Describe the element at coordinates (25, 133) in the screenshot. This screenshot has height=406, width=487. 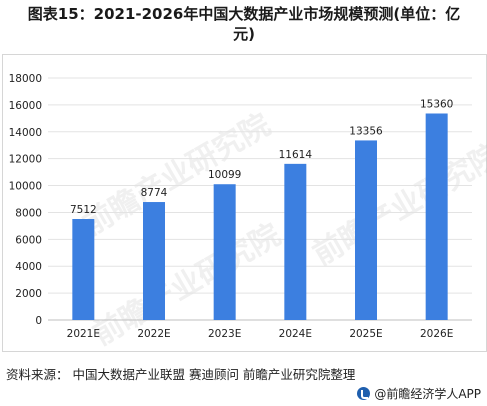
I see `y-tick-label: 14000` at that location.